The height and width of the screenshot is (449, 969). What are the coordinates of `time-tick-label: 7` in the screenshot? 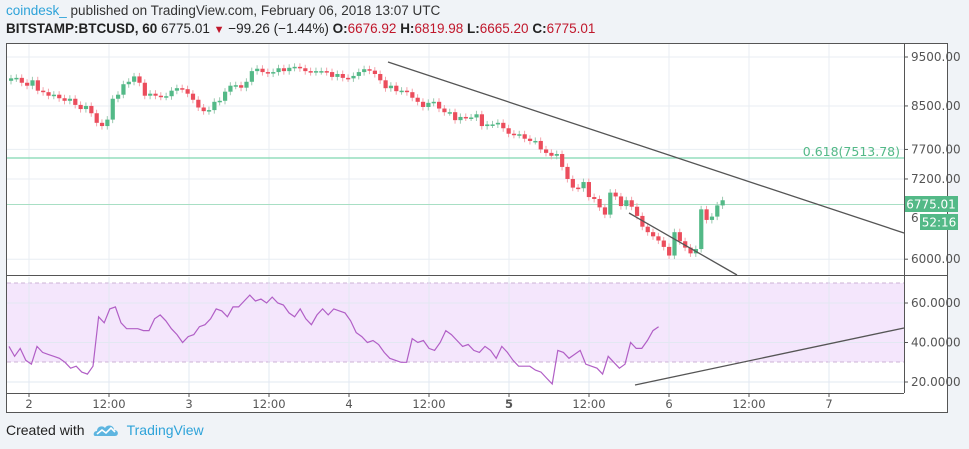 It's located at (828, 404).